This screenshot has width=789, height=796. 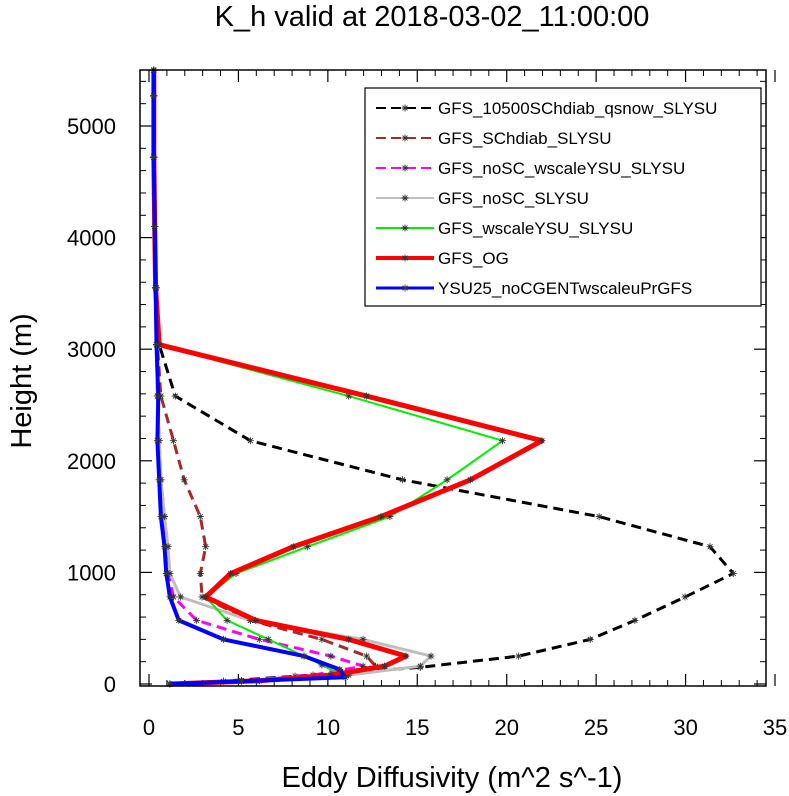 What do you see at coordinates (775, 727) in the screenshot?
I see `x-tick-label: 35` at bounding box center [775, 727].